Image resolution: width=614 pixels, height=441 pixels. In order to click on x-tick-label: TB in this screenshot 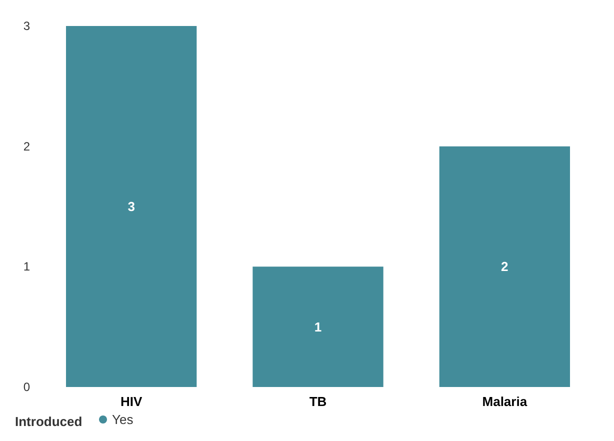, I will do `click(318, 401)`.